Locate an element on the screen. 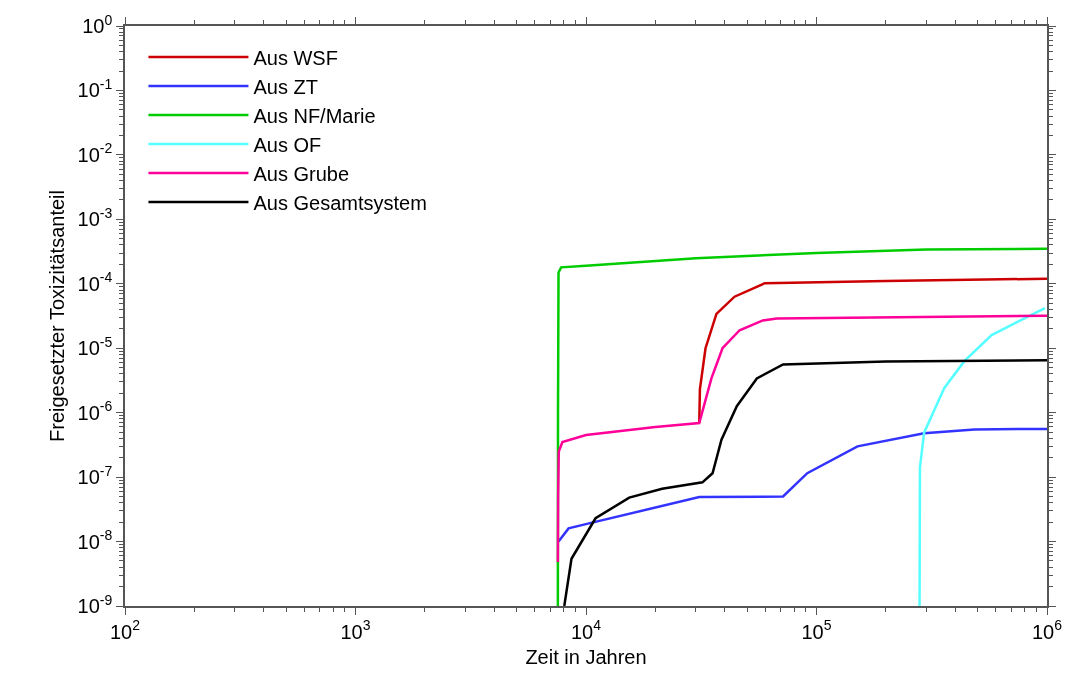  y-tick-label: 10$^{-2}$ is located at coordinates (95, 153).